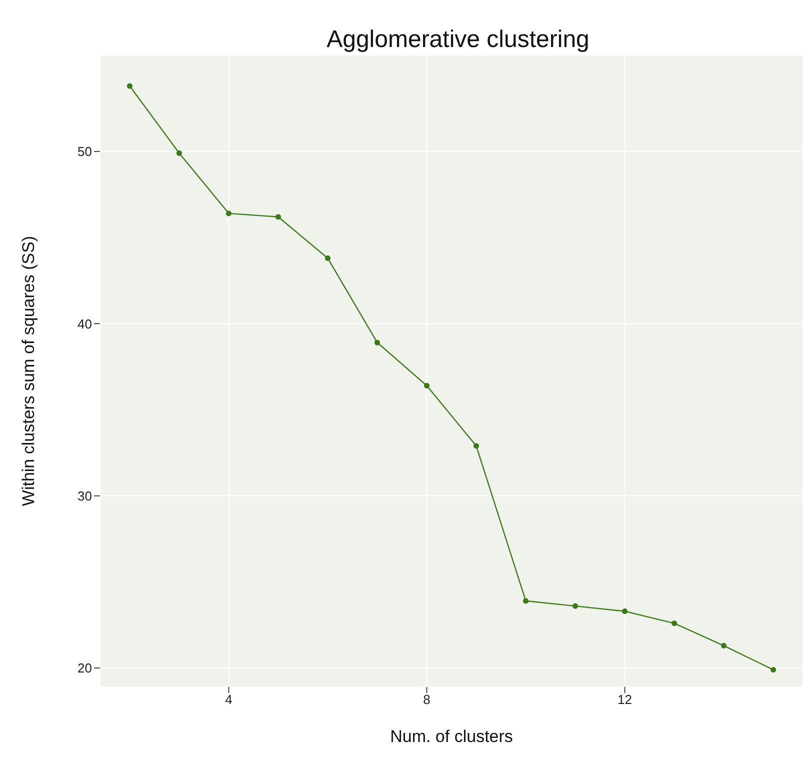  I want to click on y-tick-label: 30, so click(85, 496).